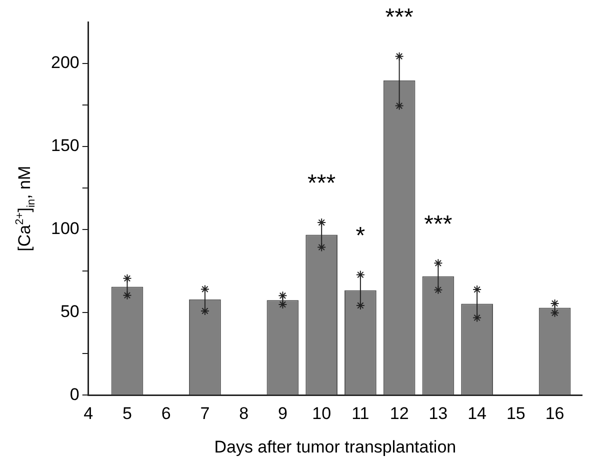  What do you see at coordinates (438, 414) in the screenshot?
I see `x-tick-label: 13` at bounding box center [438, 414].